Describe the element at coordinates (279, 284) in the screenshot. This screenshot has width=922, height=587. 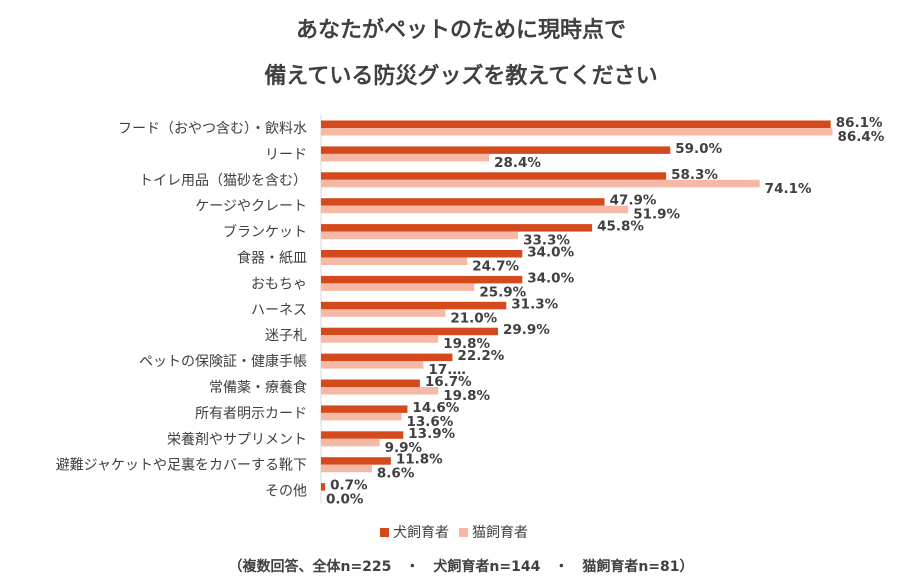
I see `category-label: おもちゃ` at that location.